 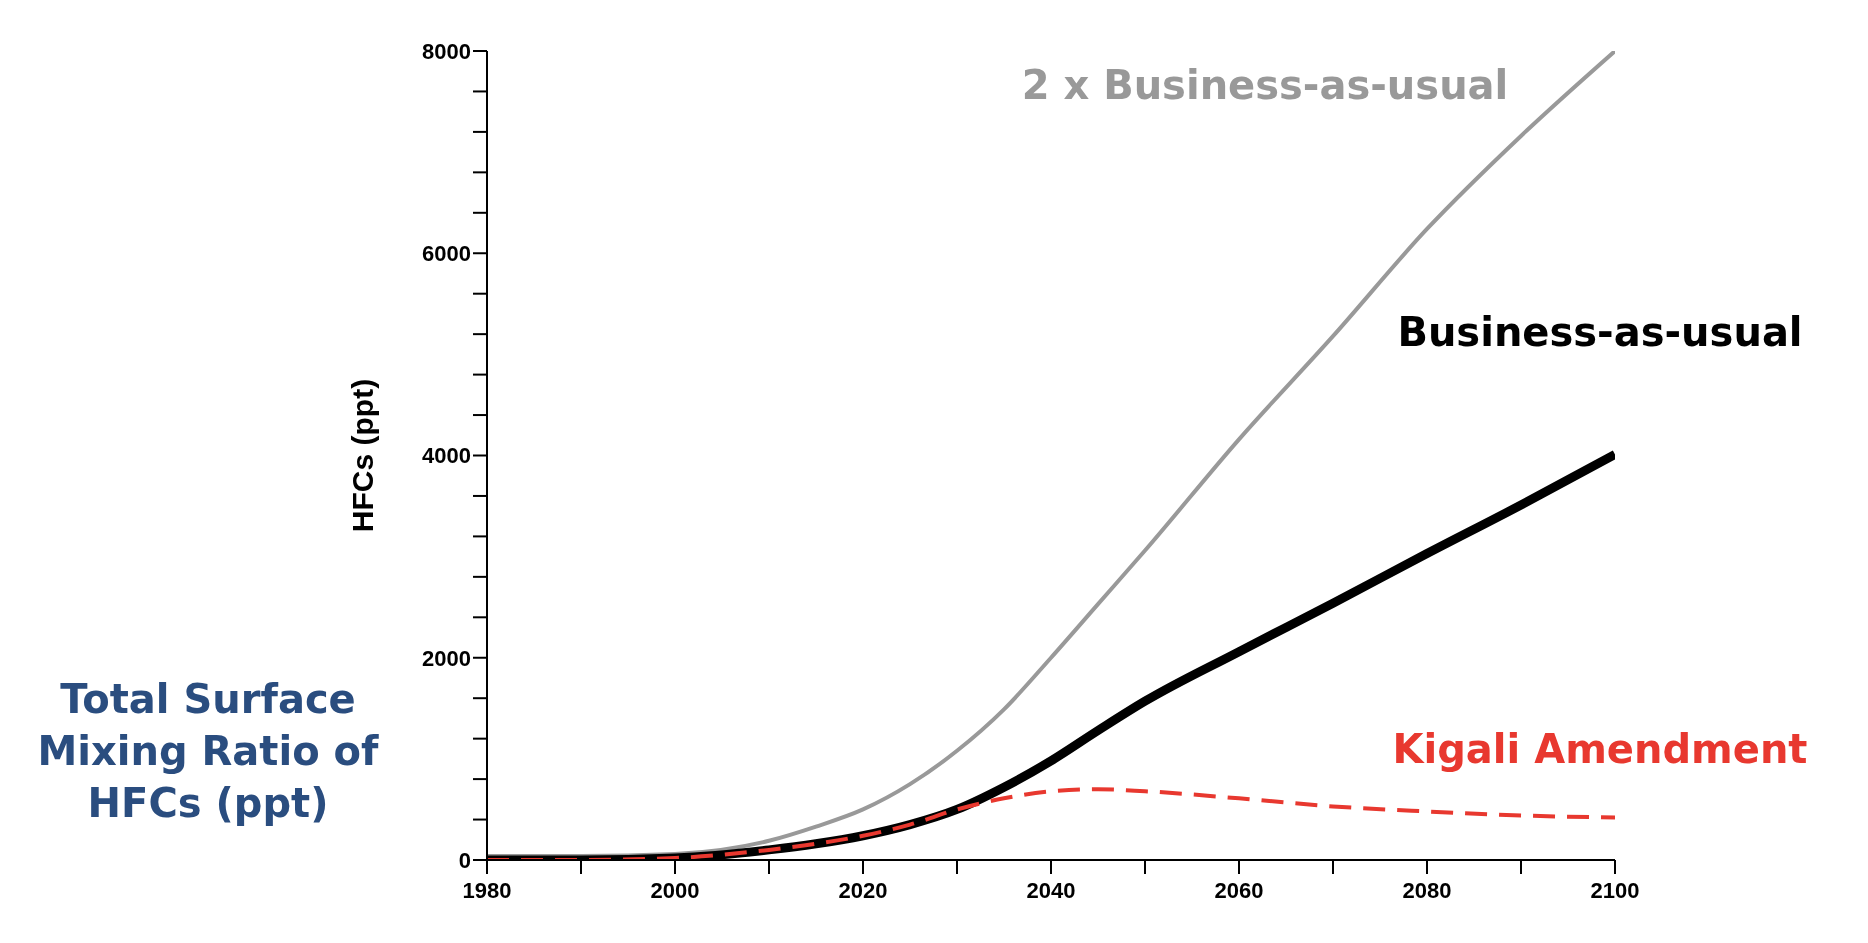 I want to click on y-axis-title: HFCs (ppt), so click(x=362, y=455).